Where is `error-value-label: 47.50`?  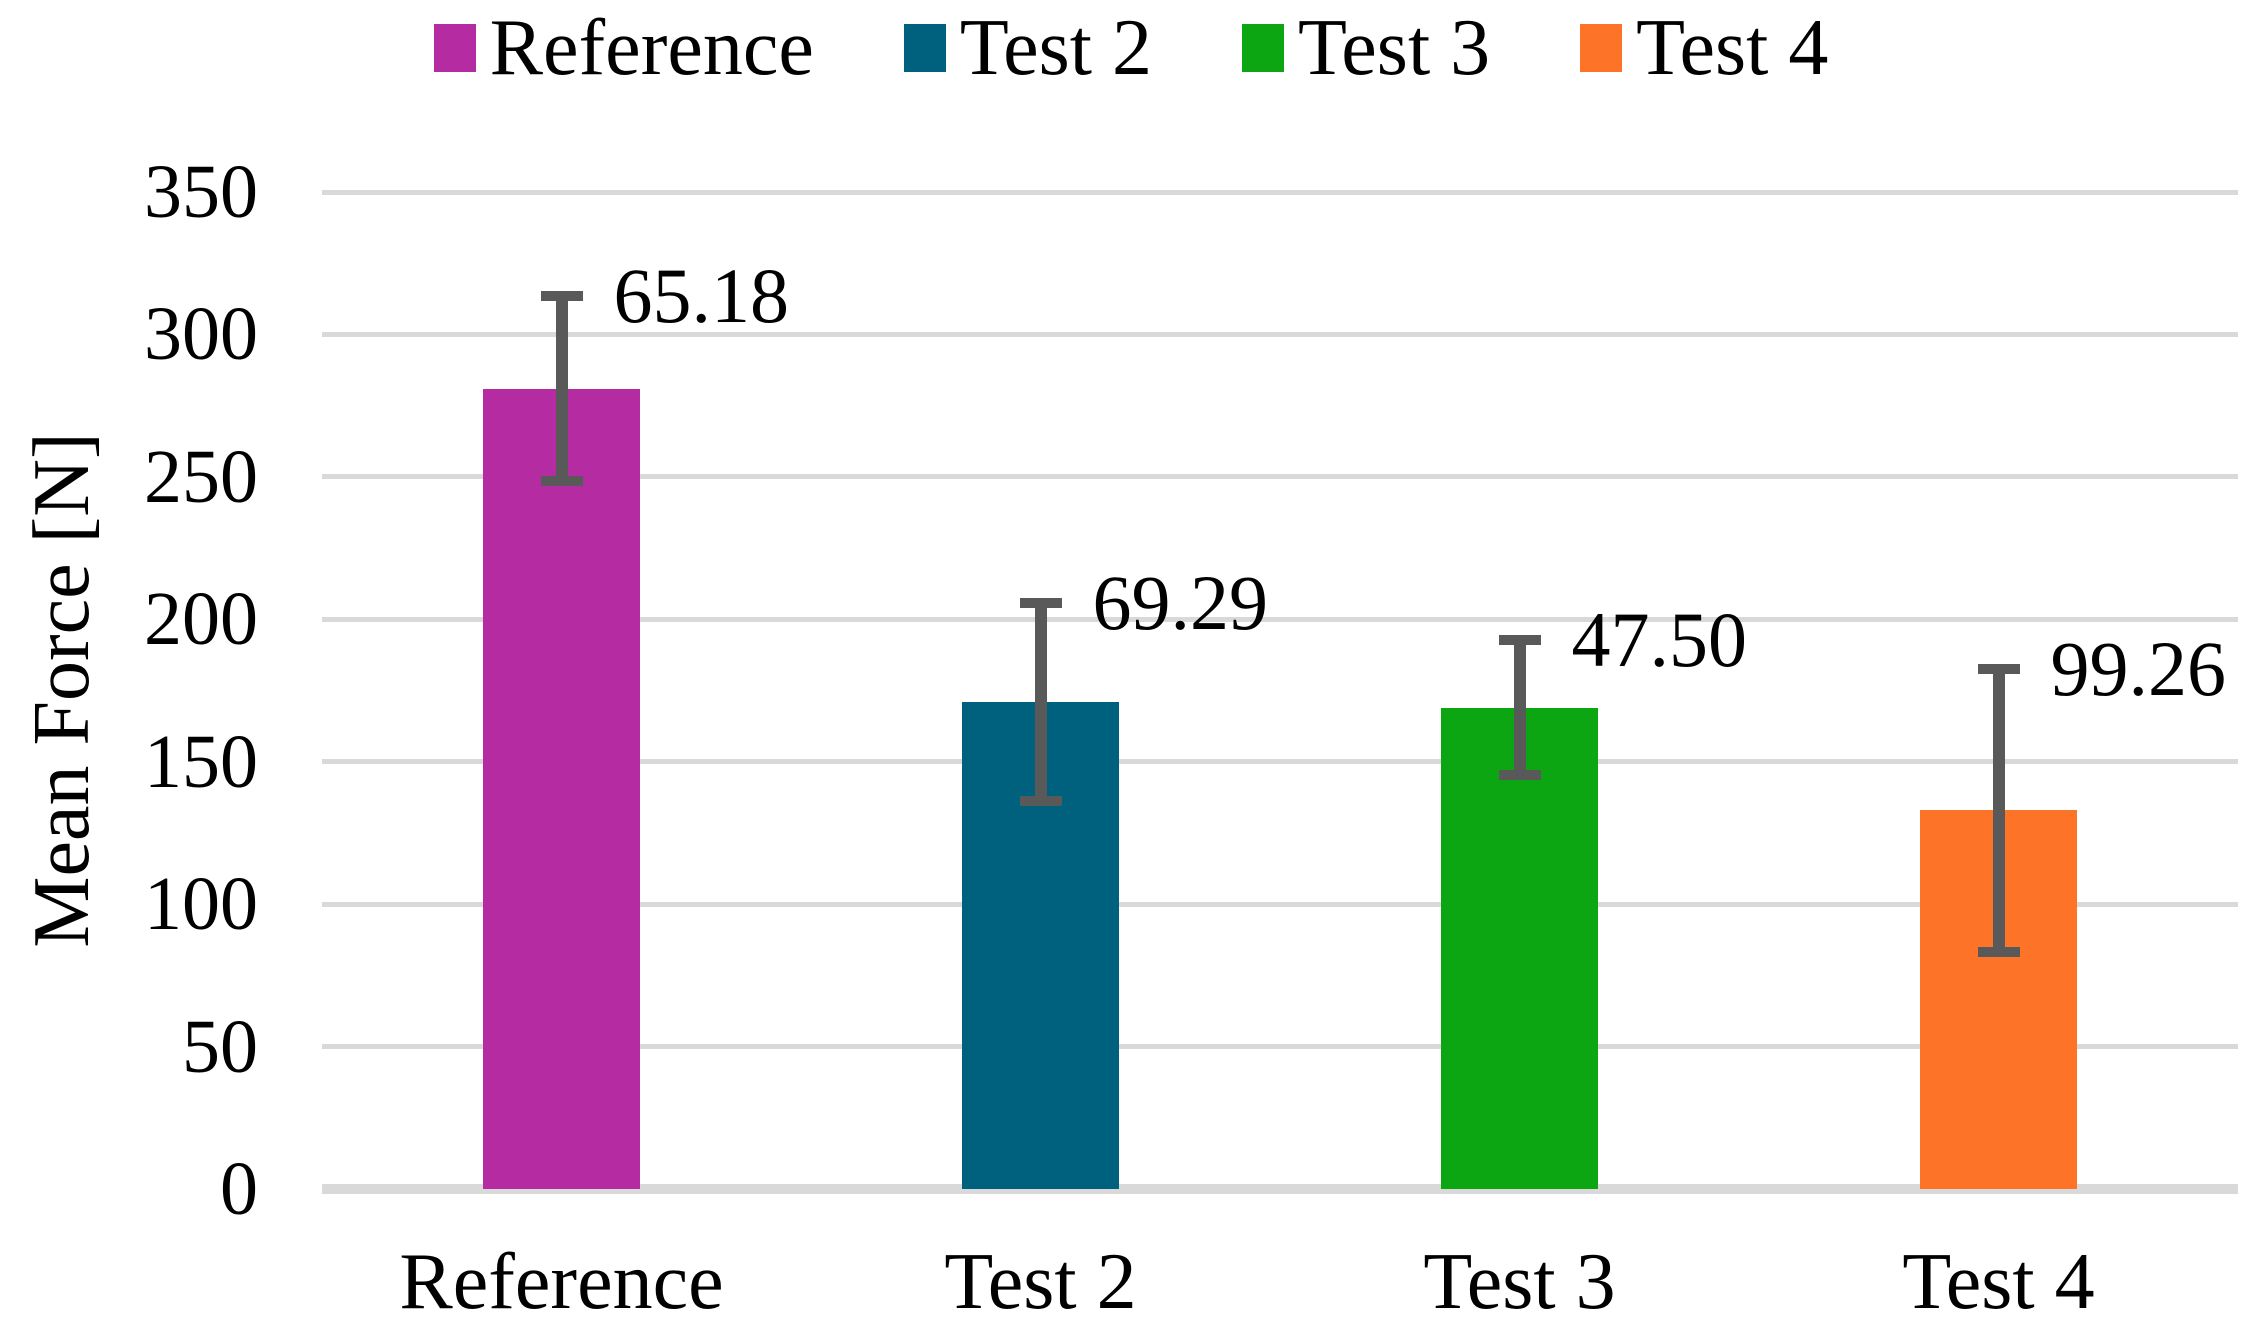
error-value-label: 47.50 is located at coordinates (1659, 639).